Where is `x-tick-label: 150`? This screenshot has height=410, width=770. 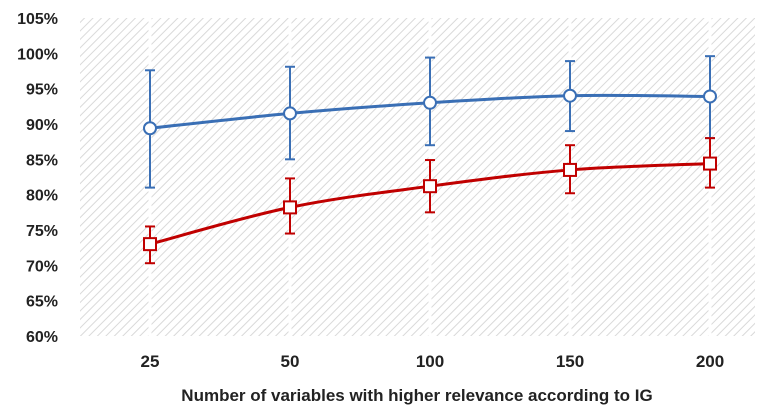 x-tick-label: 150 is located at coordinates (570, 361).